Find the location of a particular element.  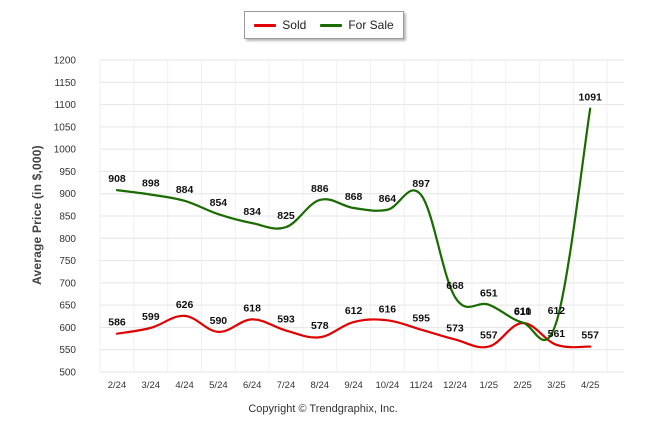

y-tick-label: 1000 is located at coordinates (65, 150).